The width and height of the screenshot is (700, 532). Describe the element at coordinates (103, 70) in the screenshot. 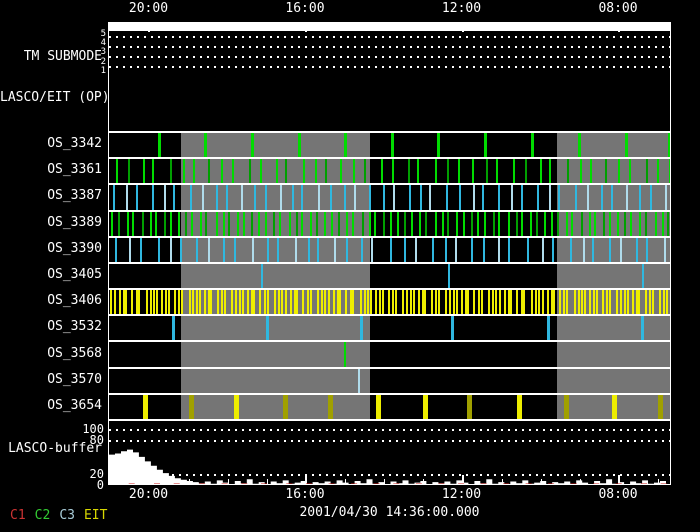

I see `tm-submode-scale-digit: 1` at that location.